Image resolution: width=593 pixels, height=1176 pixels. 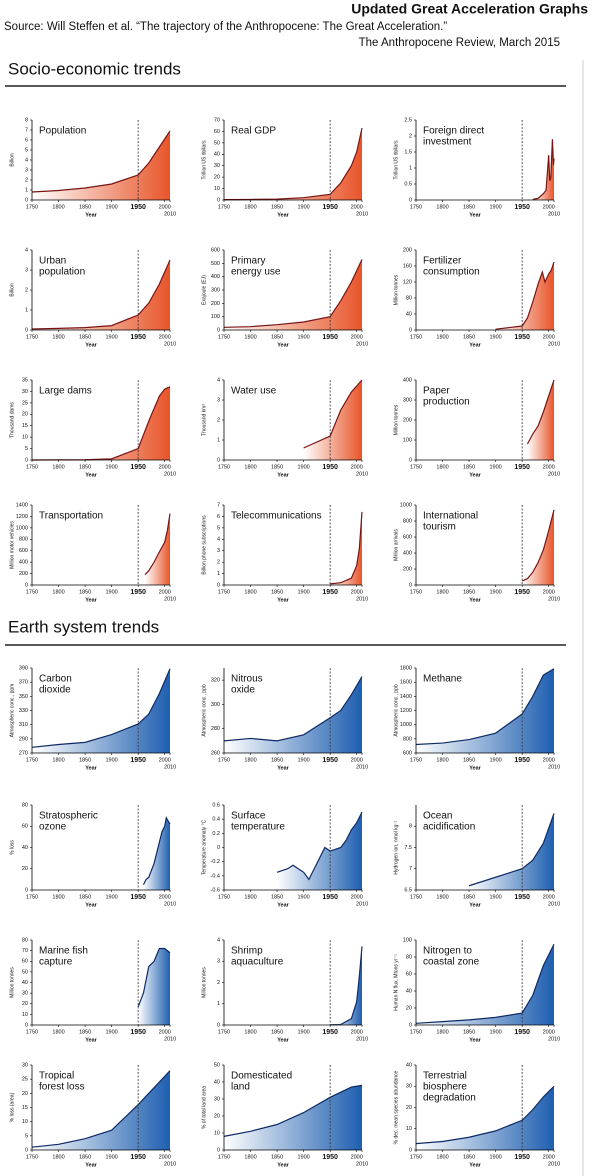 What do you see at coordinates (25, 392) in the screenshot?
I see `y-tick-label: 30` at bounding box center [25, 392].